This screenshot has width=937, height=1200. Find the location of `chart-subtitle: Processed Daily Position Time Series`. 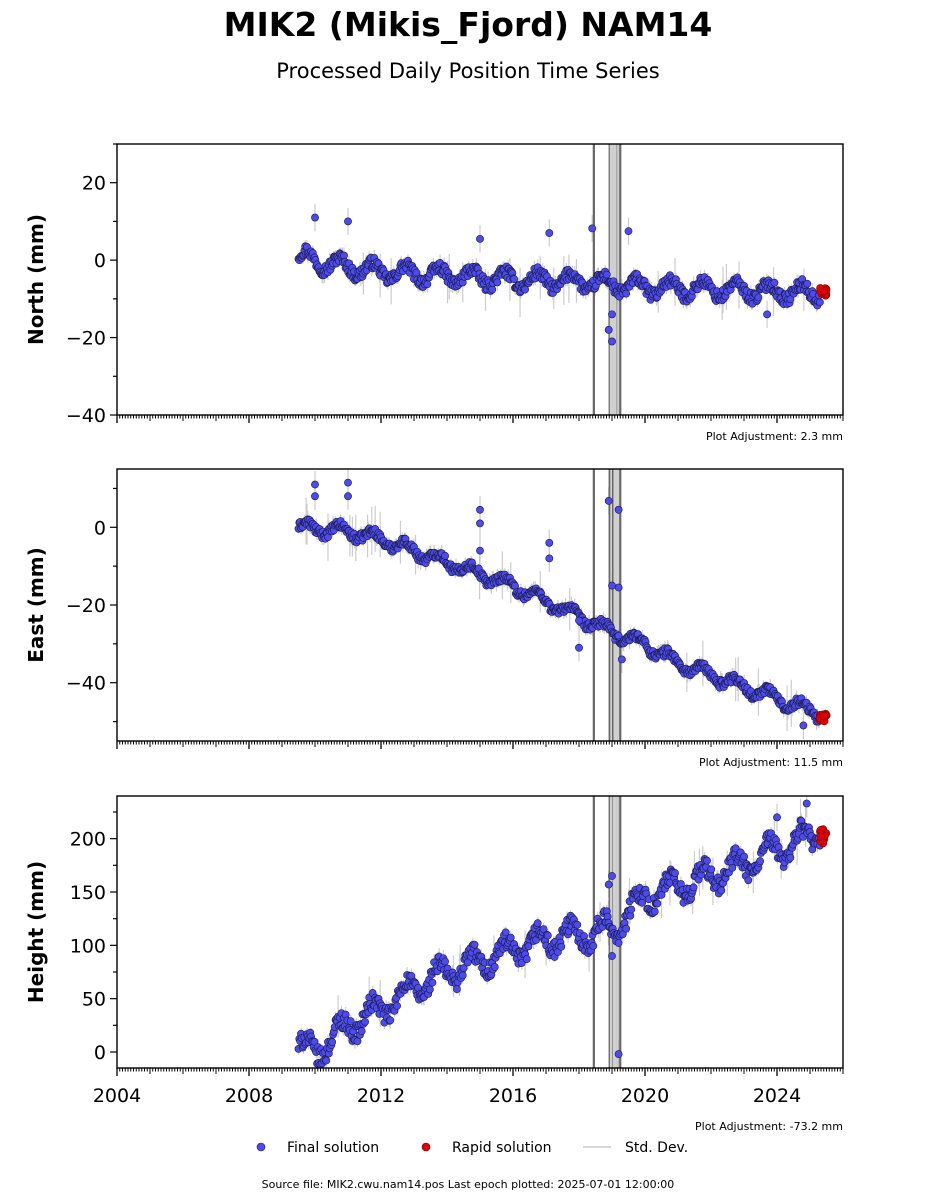

chart-subtitle: Processed Daily Position Time Series is located at coordinates (468, 71).